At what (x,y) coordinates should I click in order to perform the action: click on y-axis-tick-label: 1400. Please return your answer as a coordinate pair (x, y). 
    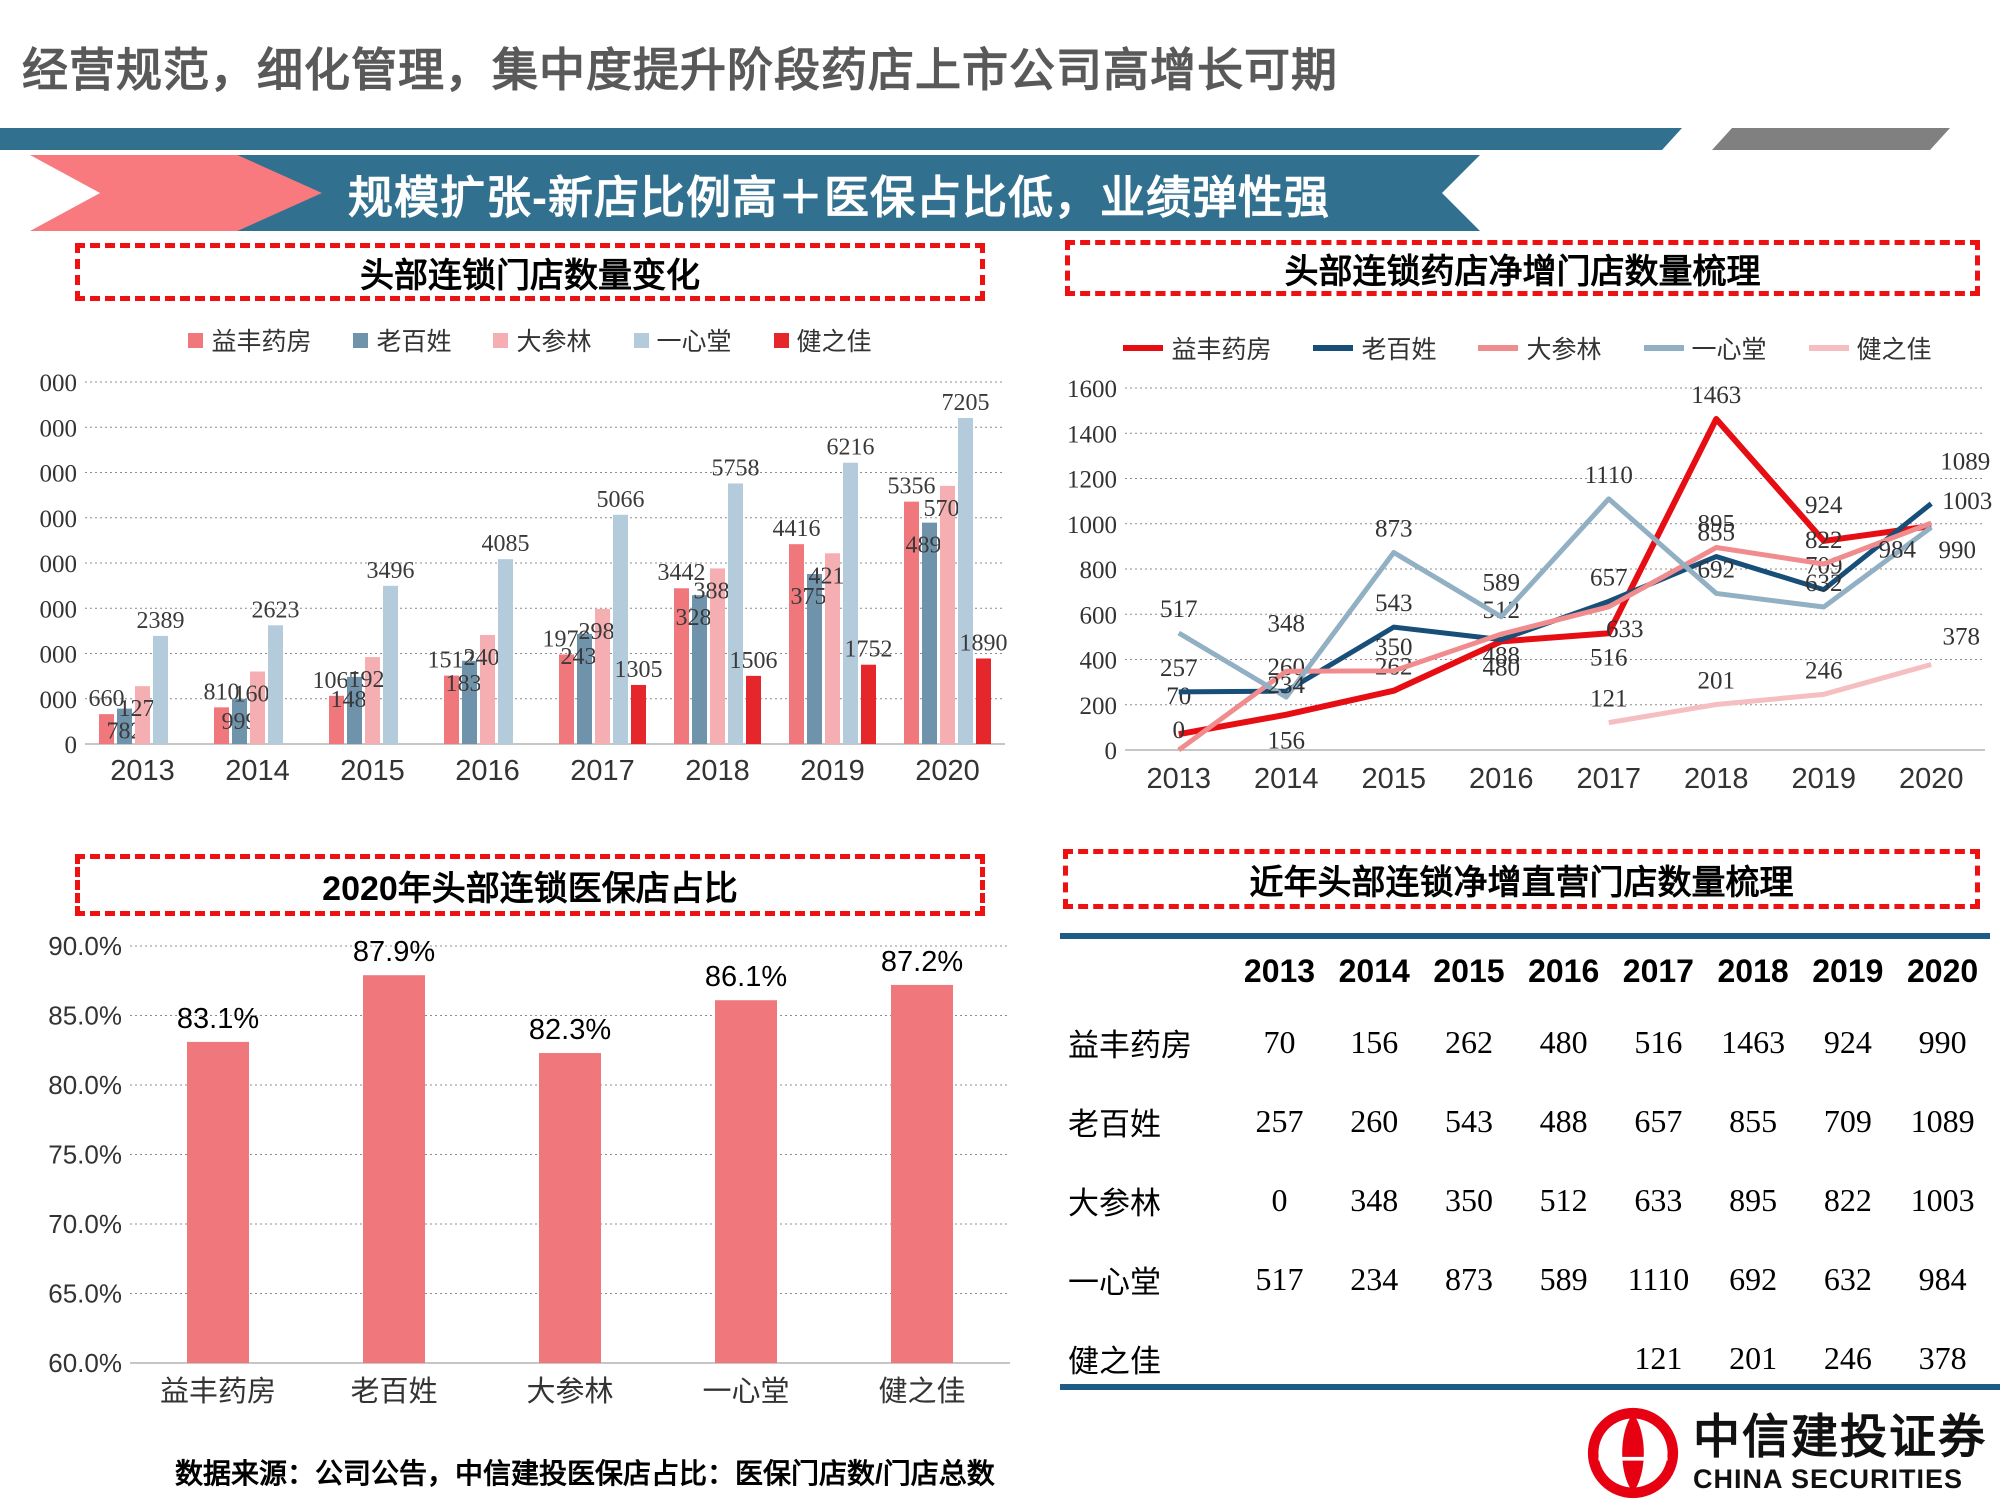
    Looking at the image, I should click on (1092, 434).